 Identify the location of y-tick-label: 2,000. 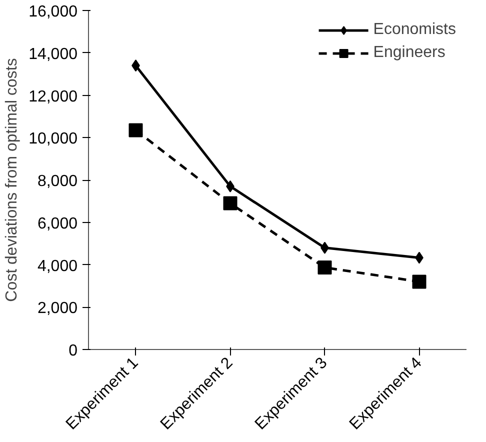
(57, 309).